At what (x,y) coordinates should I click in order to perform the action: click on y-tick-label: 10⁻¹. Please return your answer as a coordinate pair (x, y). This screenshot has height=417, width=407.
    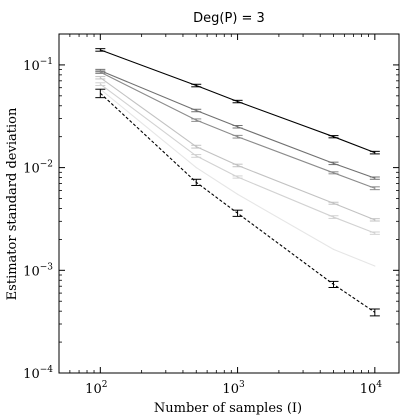
    Looking at the image, I should click on (38, 65).